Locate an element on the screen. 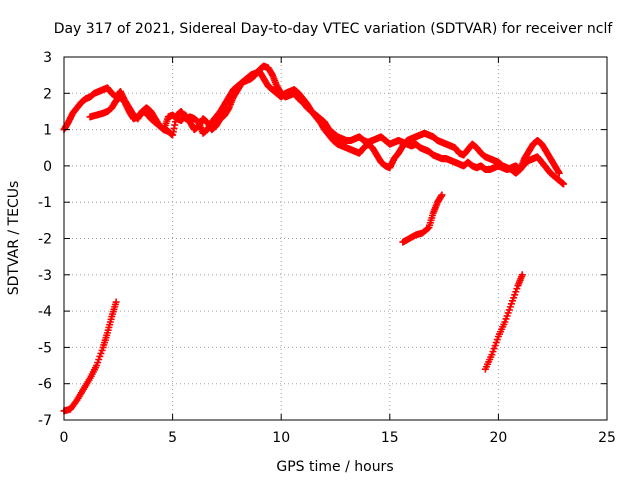 Image resolution: width=640 pixels, height=480 pixels. y-tick-label: 2 is located at coordinates (47, 94).